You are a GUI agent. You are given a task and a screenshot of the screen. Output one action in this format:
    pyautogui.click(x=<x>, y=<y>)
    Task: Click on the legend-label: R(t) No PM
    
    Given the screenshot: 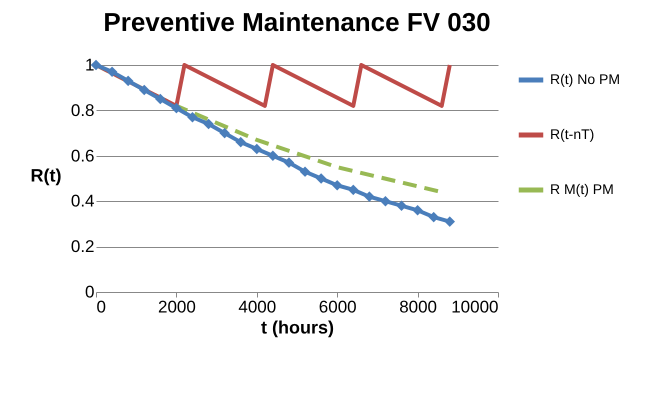 What is the action you would take?
    pyautogui.click(x=585, y=79)
    